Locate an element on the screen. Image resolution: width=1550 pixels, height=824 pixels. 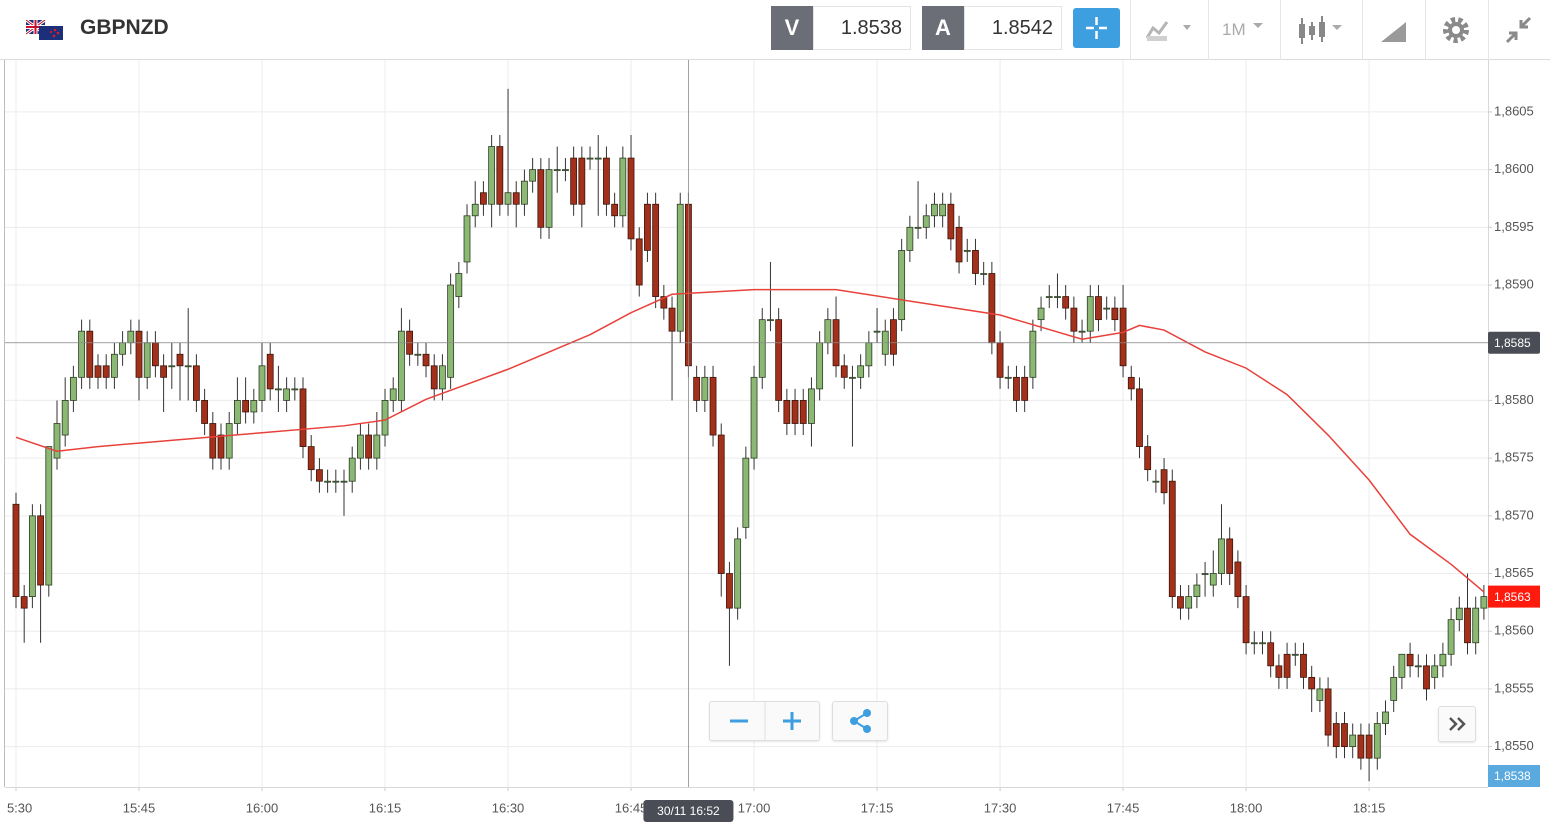
ask-price: 1.8542 is located at coordinates (1013, 28).